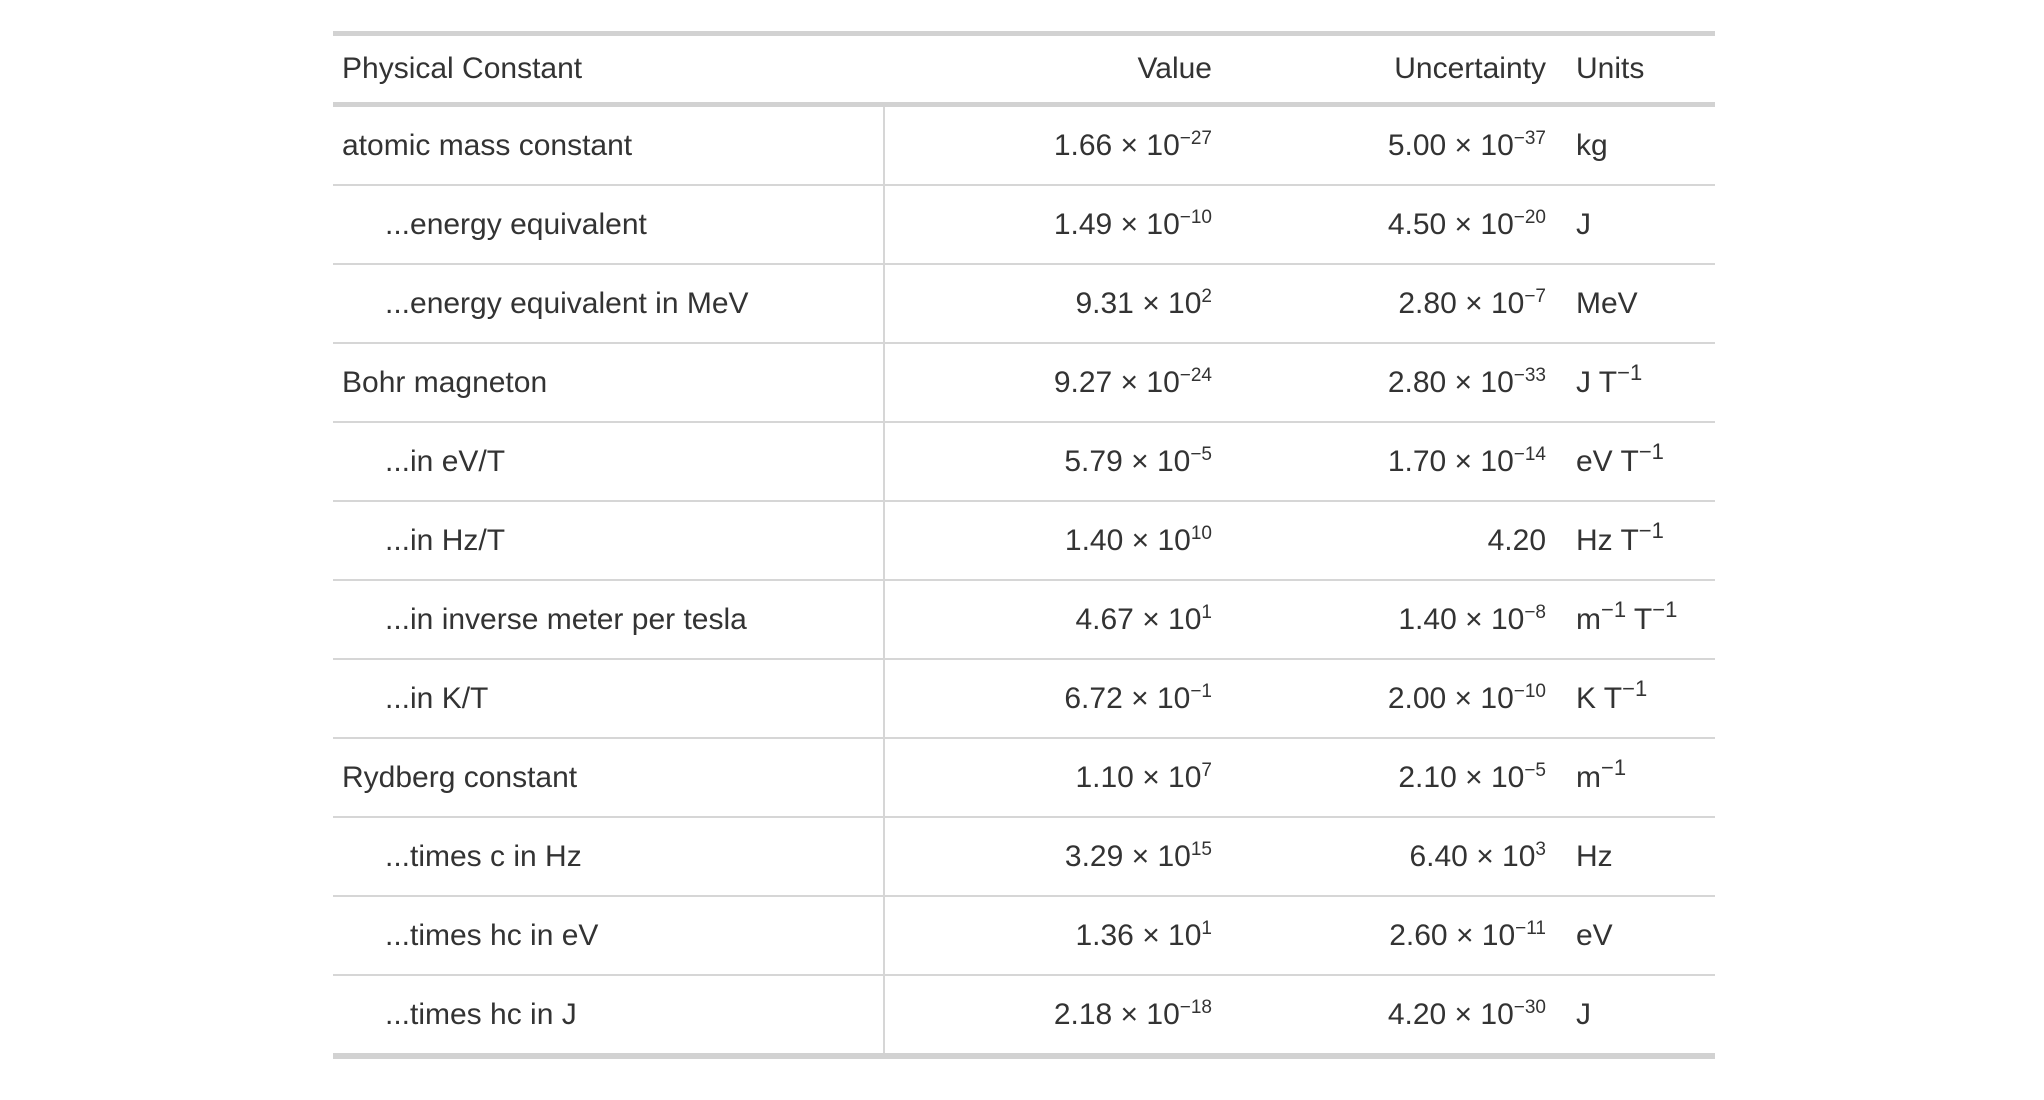  I want to click on units-cell: Hz, so click(1635, 857).